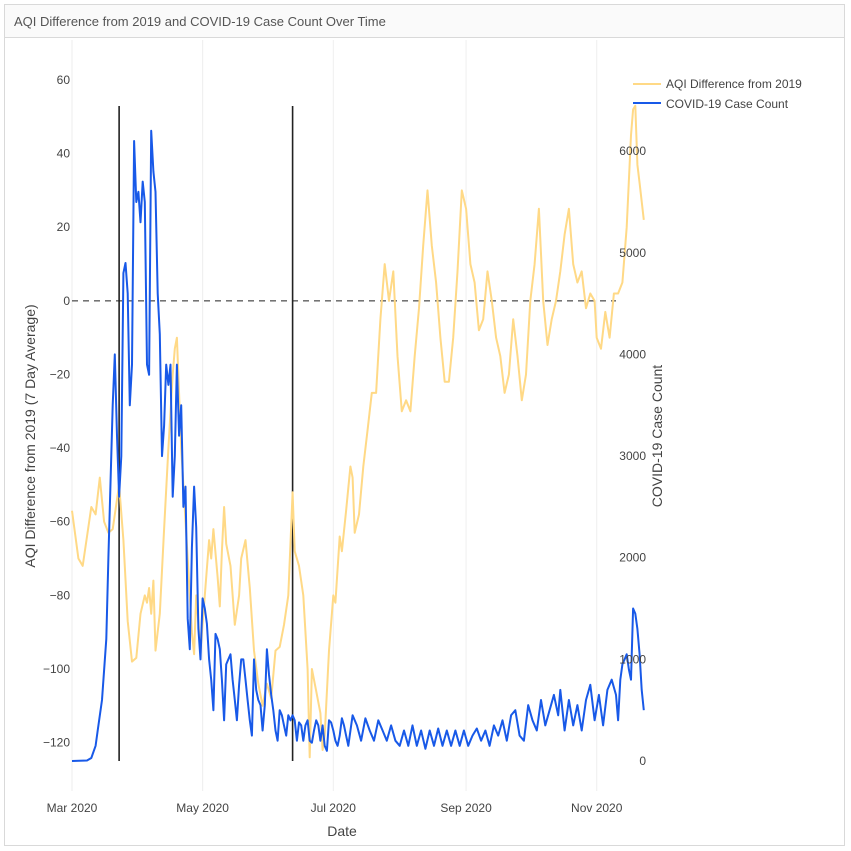 The image size is (851, 851). I want to click on y-tick-label: −80, so click(60, 595).